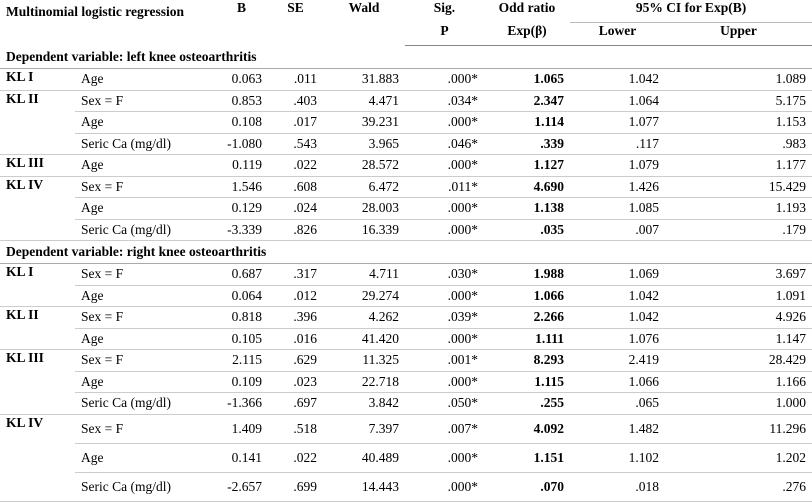 This screenshot has height=502, width=812. What do you see at coordinates (527, 382) in the screenshot?
I see `value-cell: 1.115` at bounding box center [527, 382].